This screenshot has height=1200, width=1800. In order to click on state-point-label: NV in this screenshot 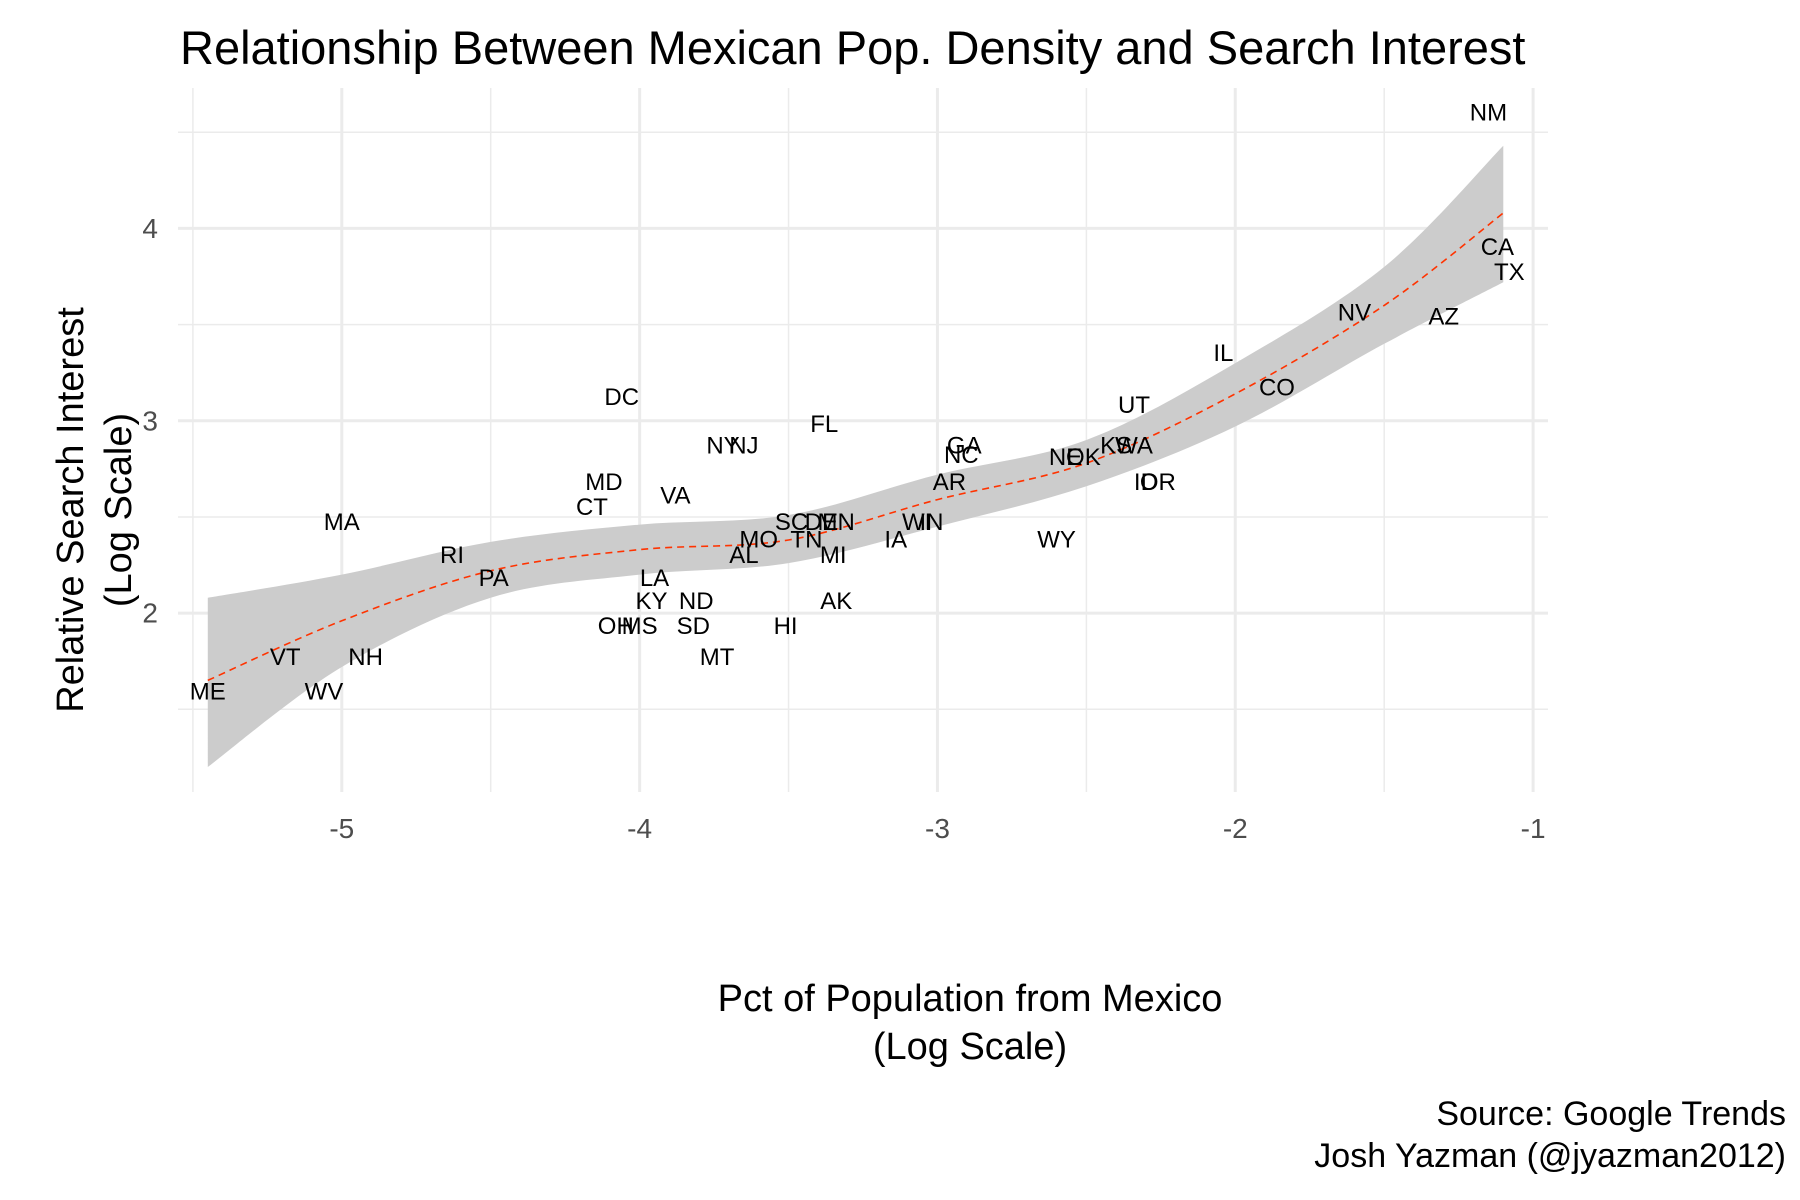, I will do `click(1354, 313)`.